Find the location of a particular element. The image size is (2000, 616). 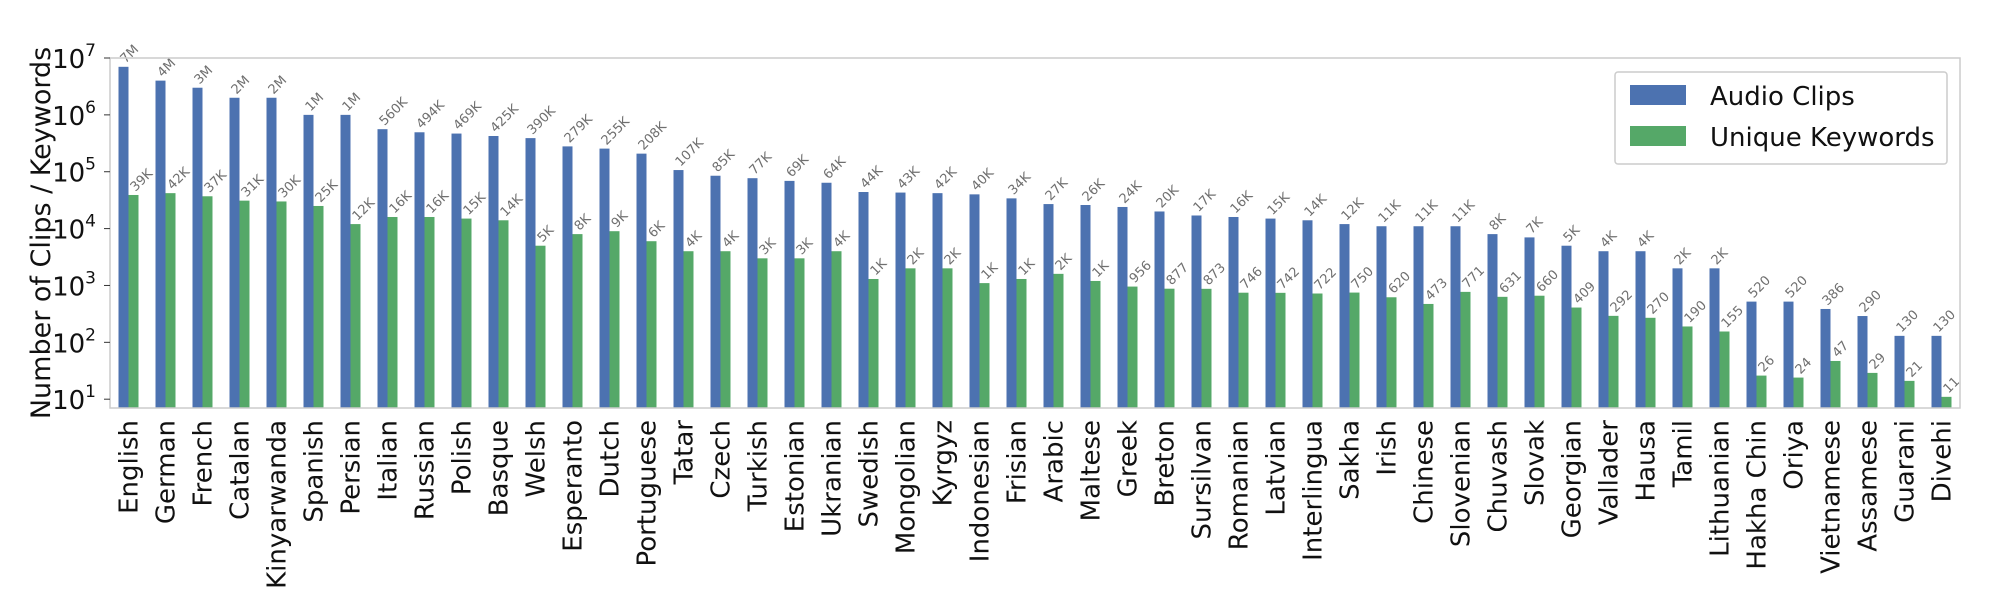

bar-unique-keywords-vallader is located at coordinates (1613, 361).